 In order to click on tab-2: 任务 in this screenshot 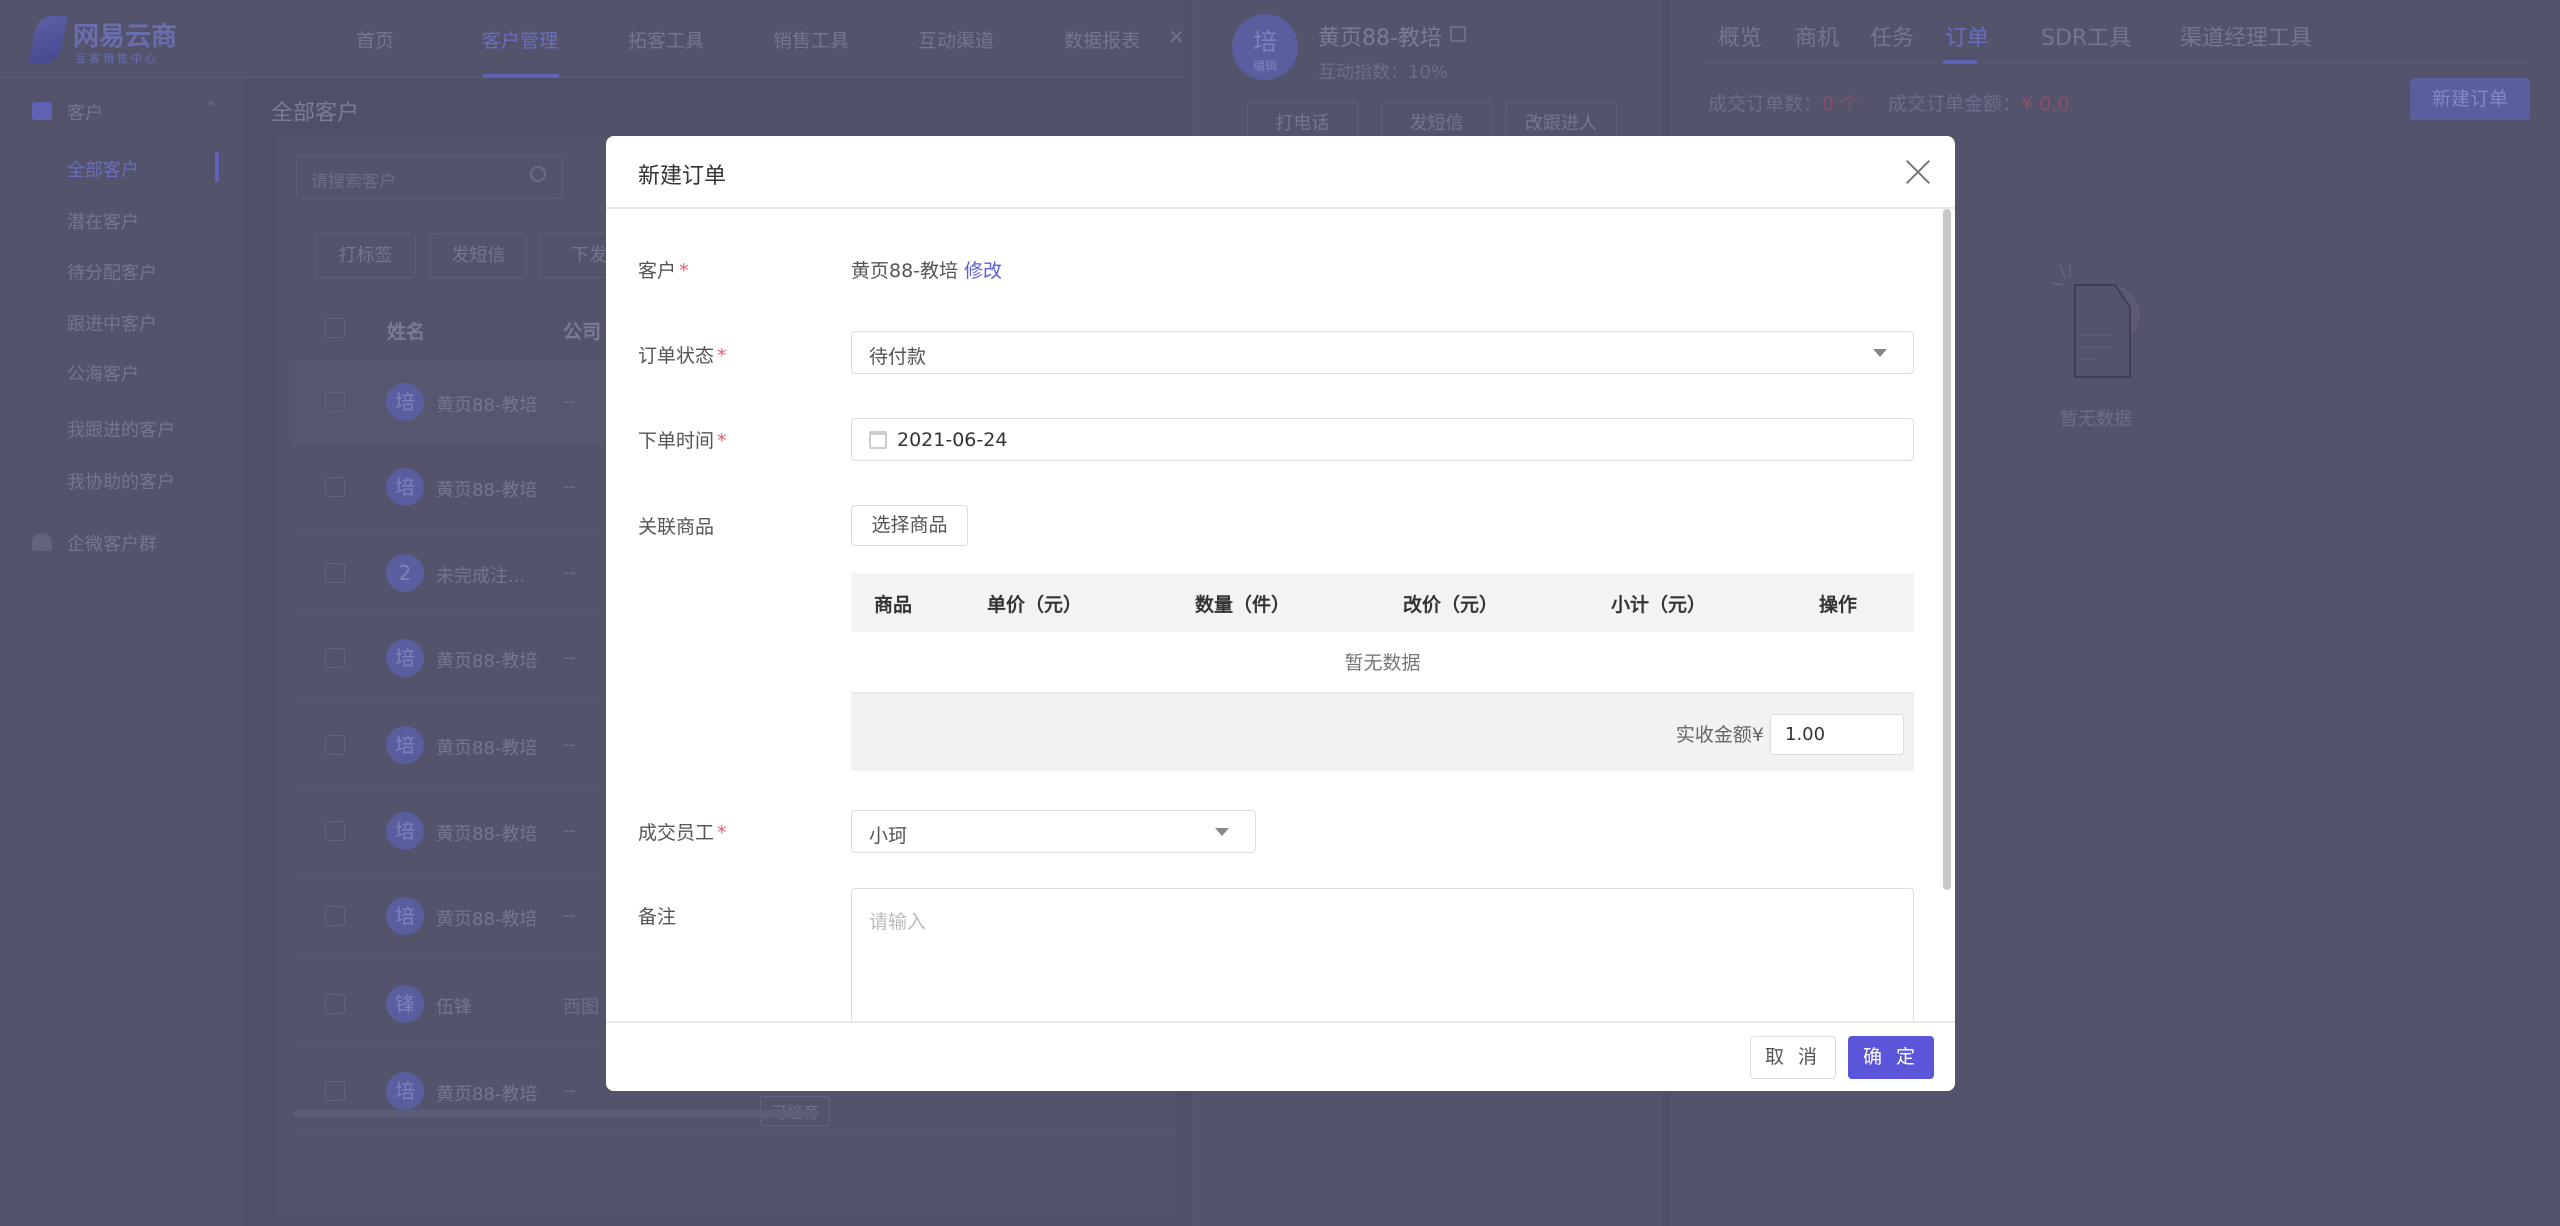, I will do `click(1892, 38)`.